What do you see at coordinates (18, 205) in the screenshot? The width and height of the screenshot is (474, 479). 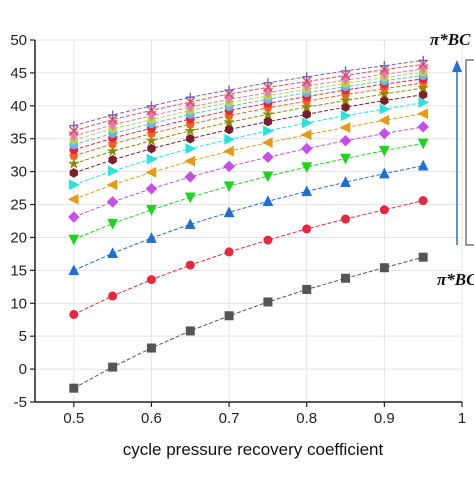 I see `y-tick-label: 25` at bounding box center [18, 205].